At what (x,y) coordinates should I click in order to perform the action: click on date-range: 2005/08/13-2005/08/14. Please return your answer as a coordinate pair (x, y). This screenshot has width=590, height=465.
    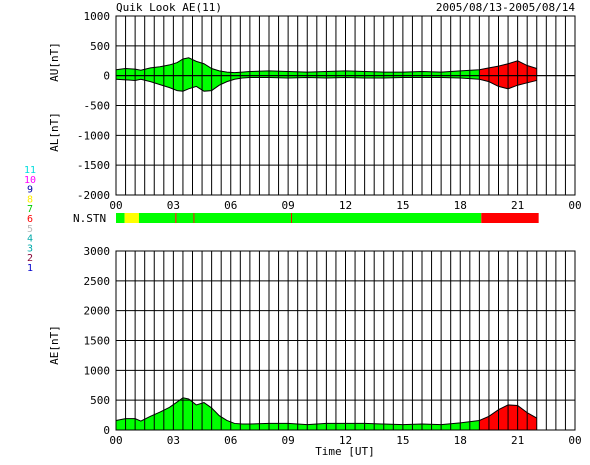
    Looking at the image, I should click on (505, 7).